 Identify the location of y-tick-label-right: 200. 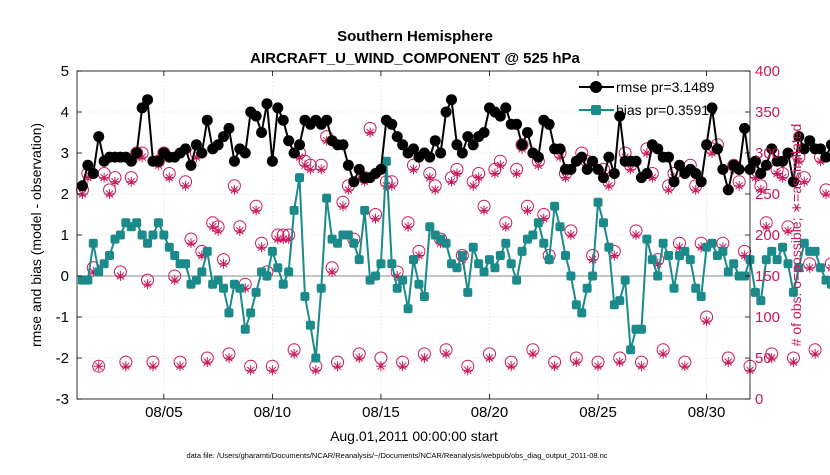
(767, 235).